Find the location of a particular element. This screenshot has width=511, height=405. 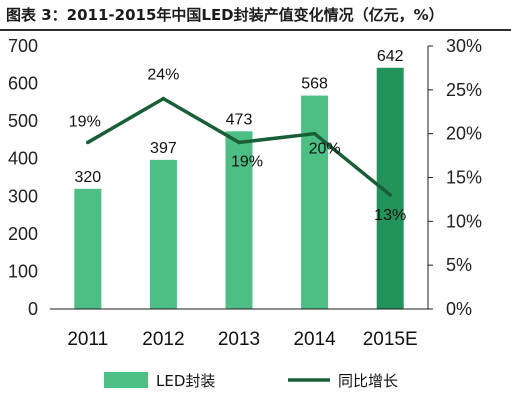

y-tick-label: 600 is located at coordinates (23, 84).